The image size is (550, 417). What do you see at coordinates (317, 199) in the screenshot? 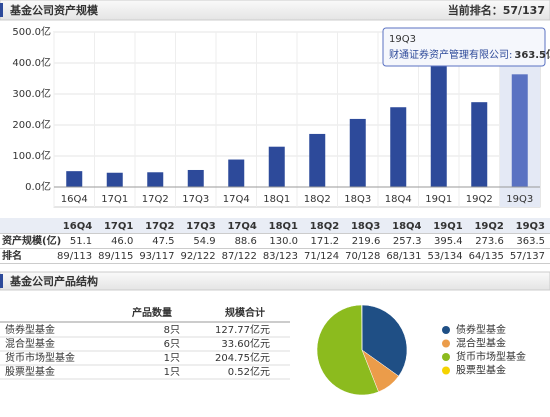
I see `x-tick-label: 18Q2` at bounding box center [317, 199].